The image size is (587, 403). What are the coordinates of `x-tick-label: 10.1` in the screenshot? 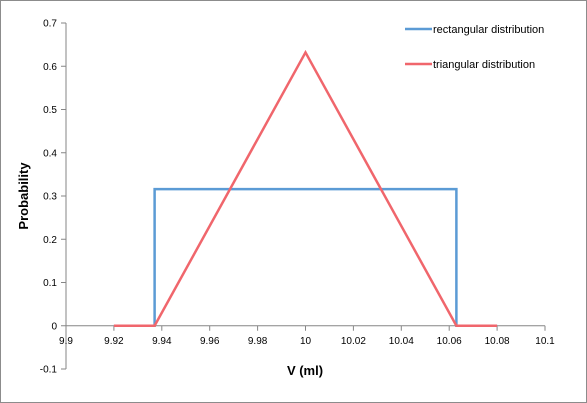 It's located at (545, 341).